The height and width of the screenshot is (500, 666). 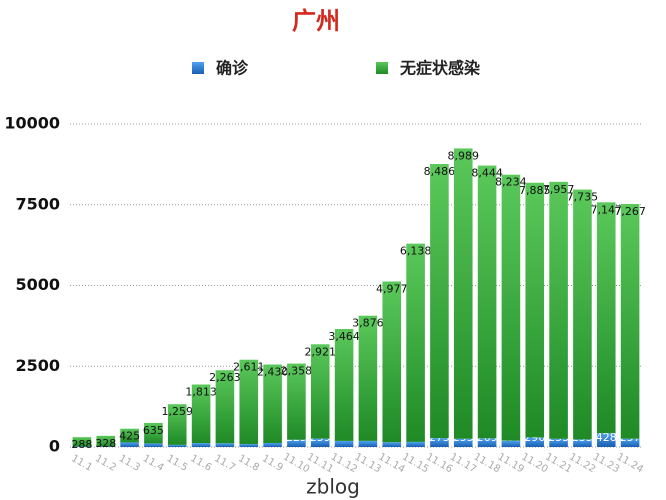 I want to click on legend-label: 无症状感染, so click(x=440, y=68).